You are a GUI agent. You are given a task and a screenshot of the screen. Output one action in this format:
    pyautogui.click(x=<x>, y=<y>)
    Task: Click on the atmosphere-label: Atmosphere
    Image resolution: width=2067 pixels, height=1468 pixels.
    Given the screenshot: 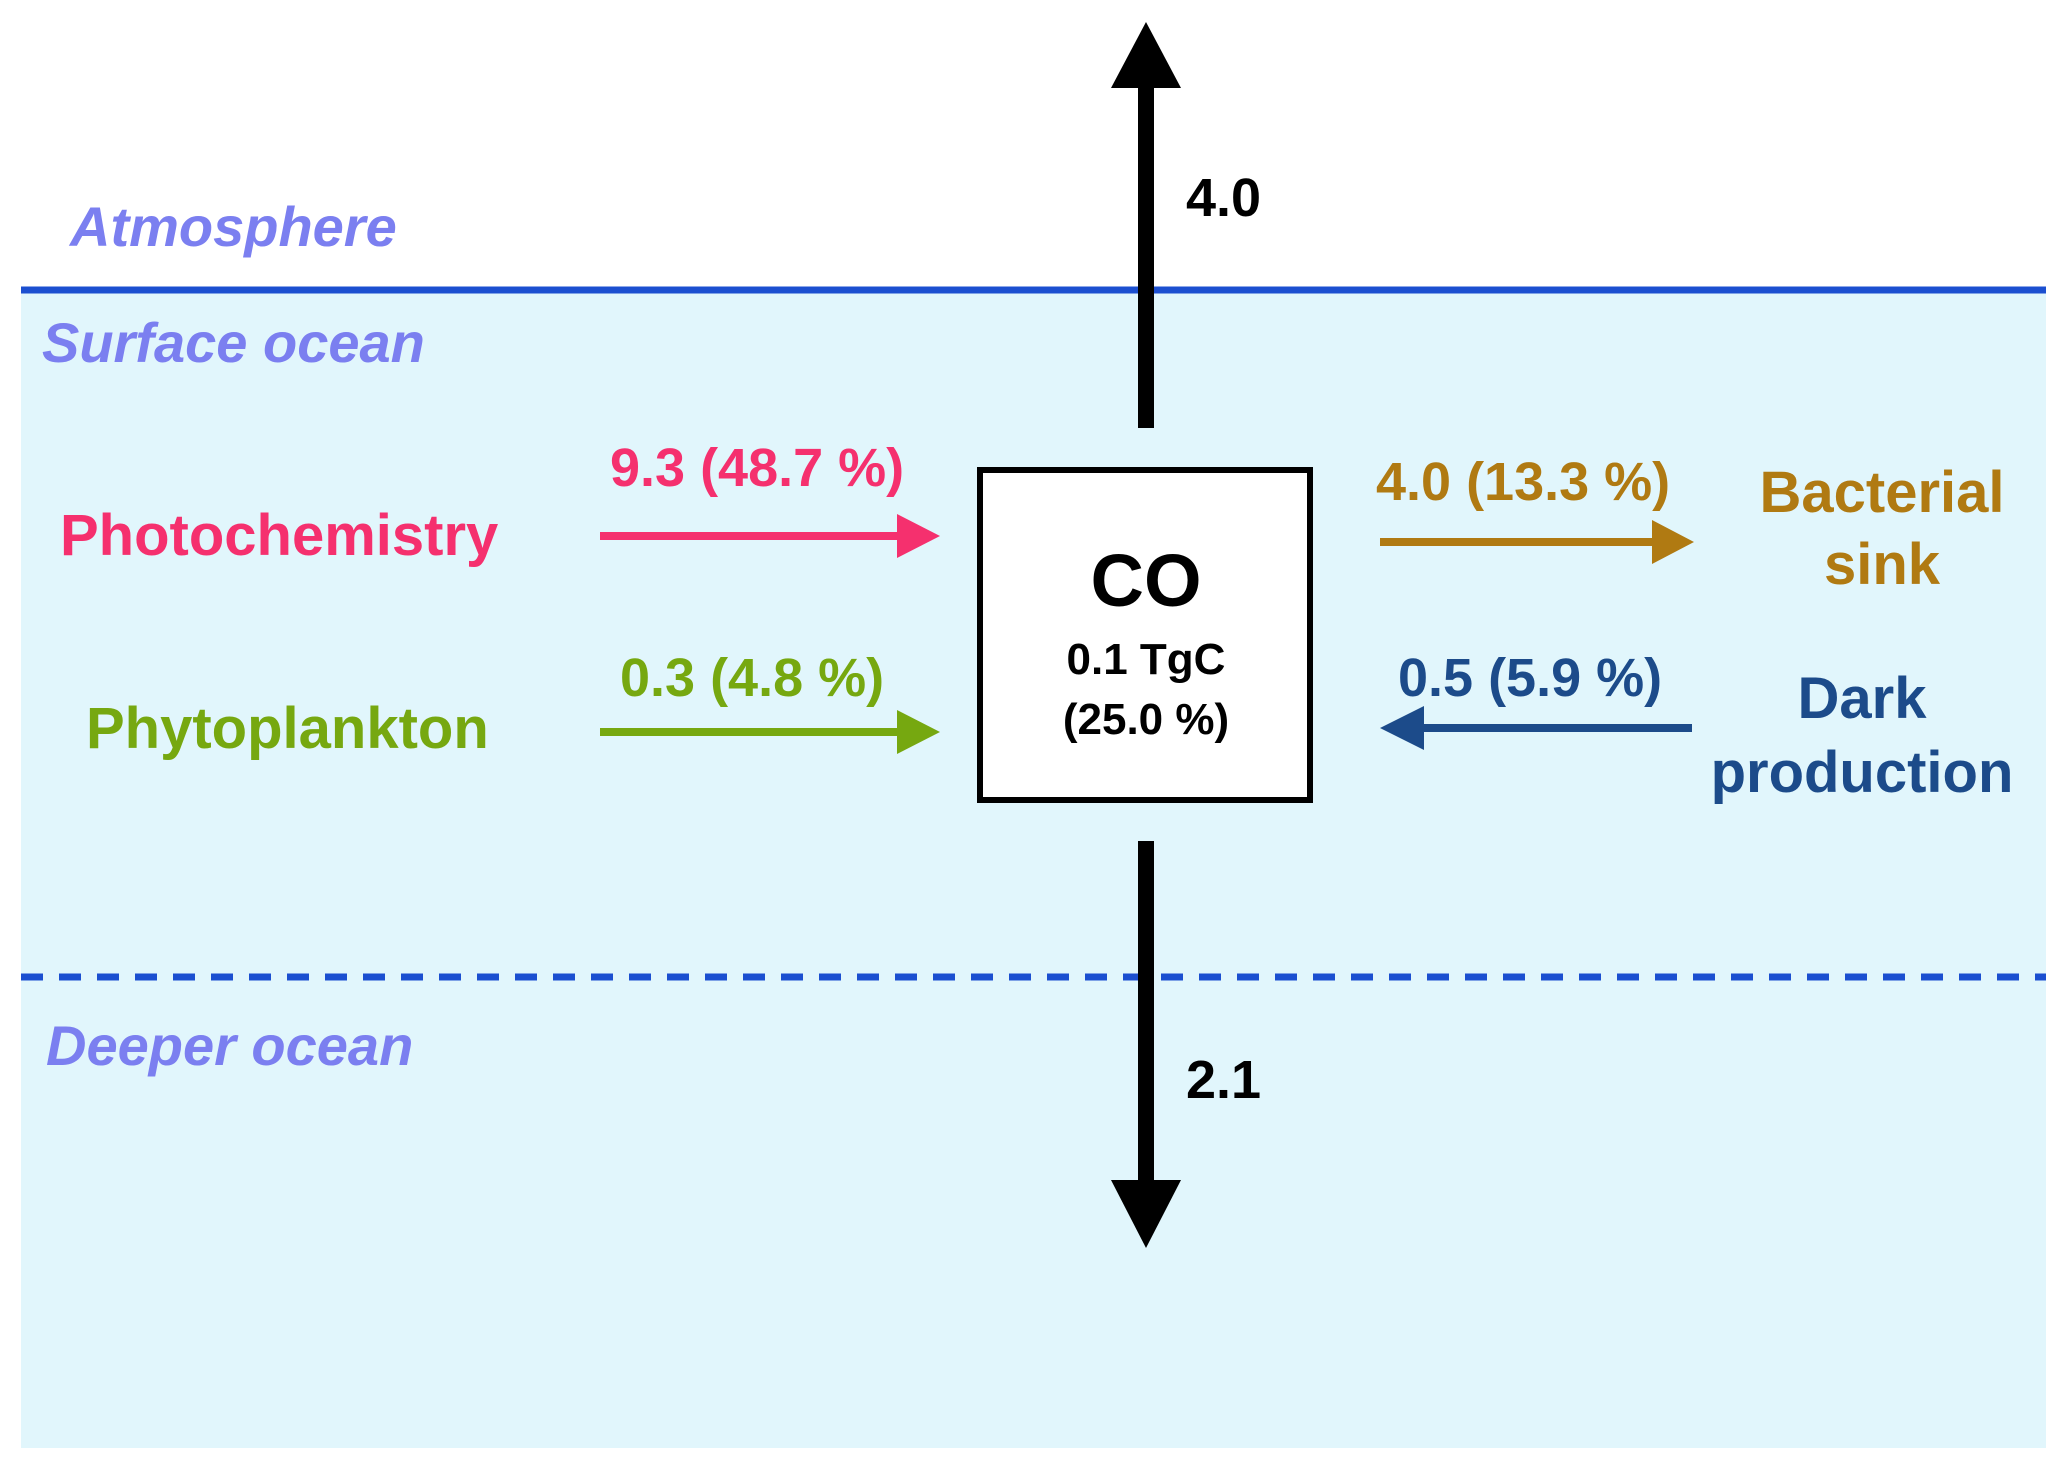 What is the action you would take?
    pyautogui.click(x=232, y=226)
    